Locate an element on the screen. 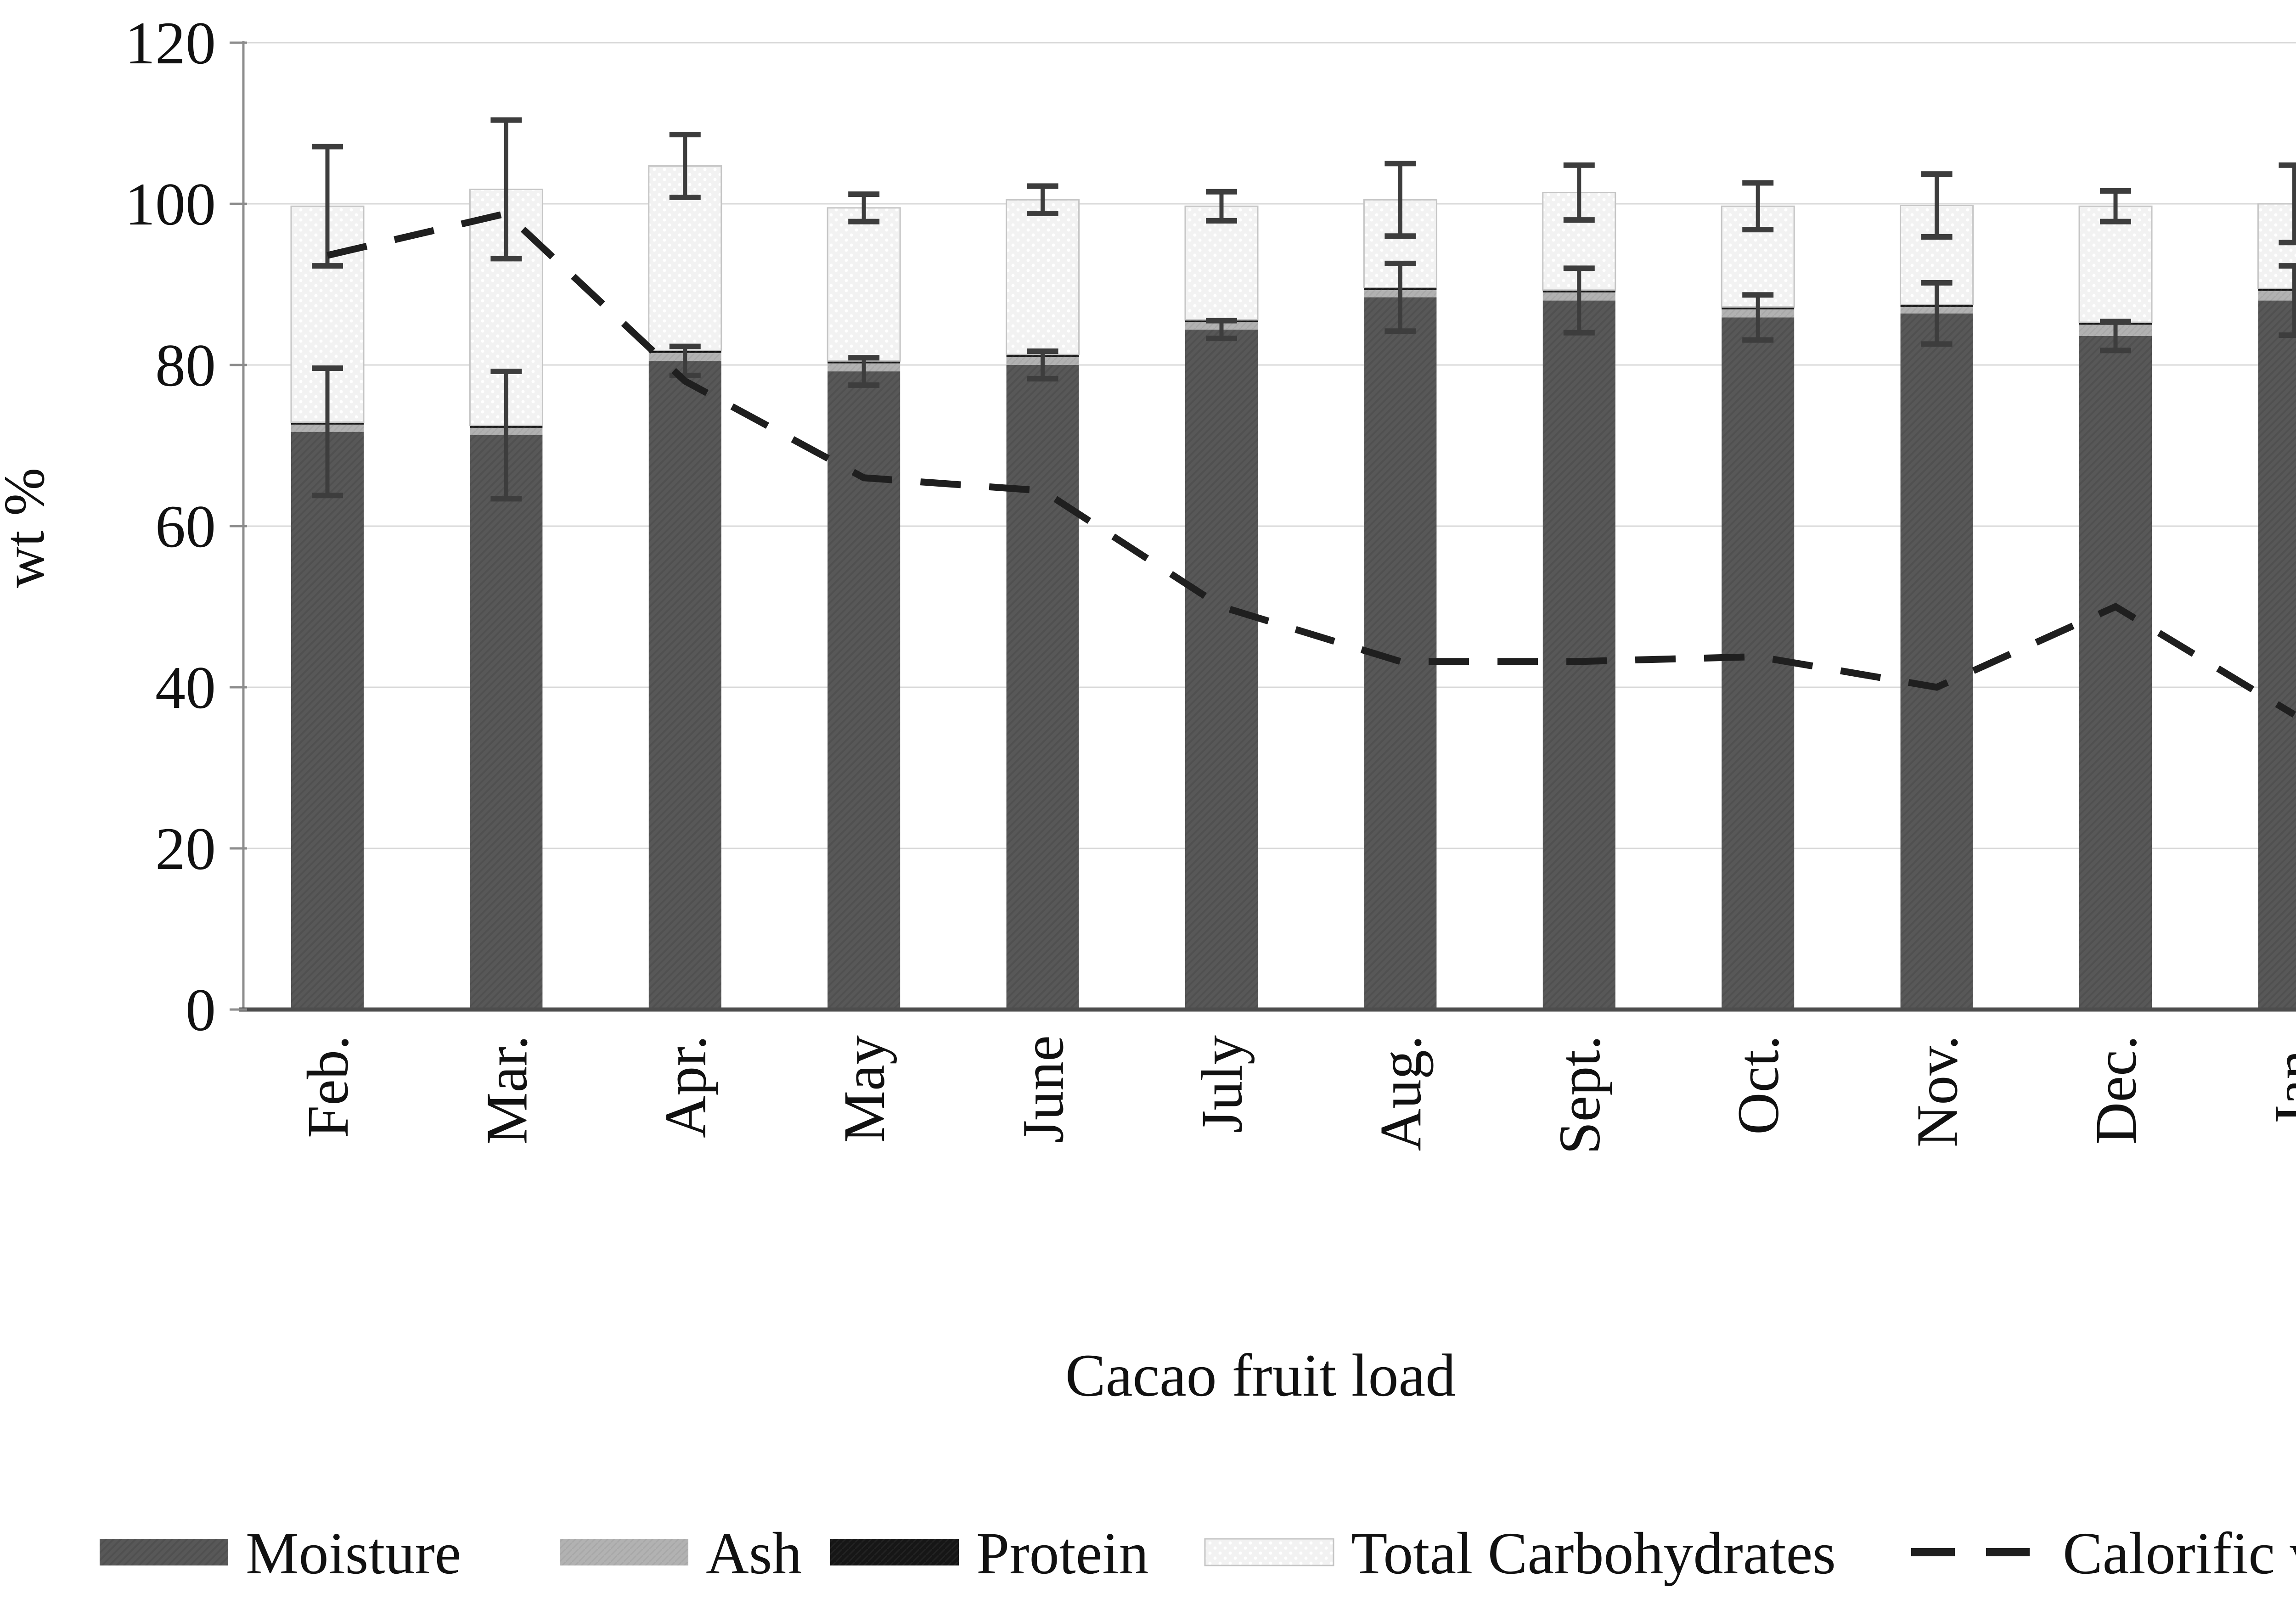 Image resolution: width=2296 pixels, height=1599 pixels. legend-item: Moisture is located at coordinates (280, 1553).